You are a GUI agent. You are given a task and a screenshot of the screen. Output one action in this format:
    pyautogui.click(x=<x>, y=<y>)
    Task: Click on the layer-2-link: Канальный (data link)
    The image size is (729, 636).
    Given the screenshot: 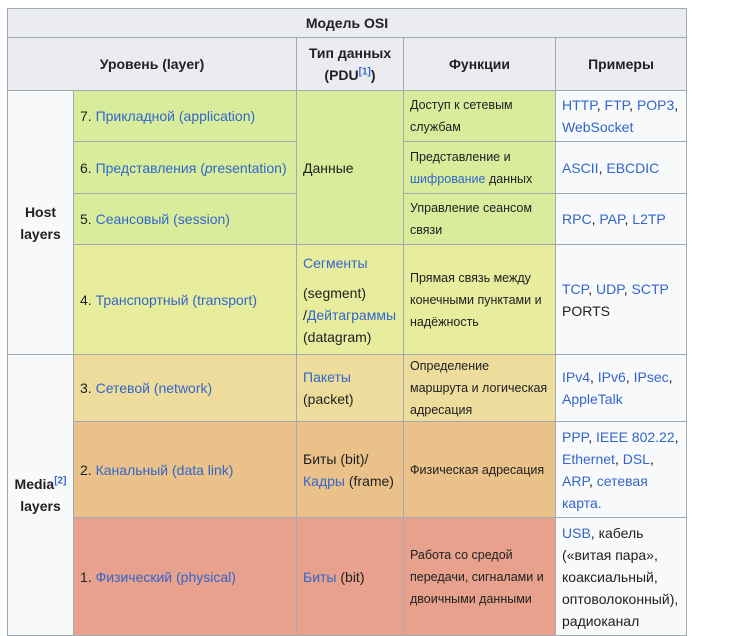 What is the action you would take?
    pyautogui.click(x=164, y=469)
    